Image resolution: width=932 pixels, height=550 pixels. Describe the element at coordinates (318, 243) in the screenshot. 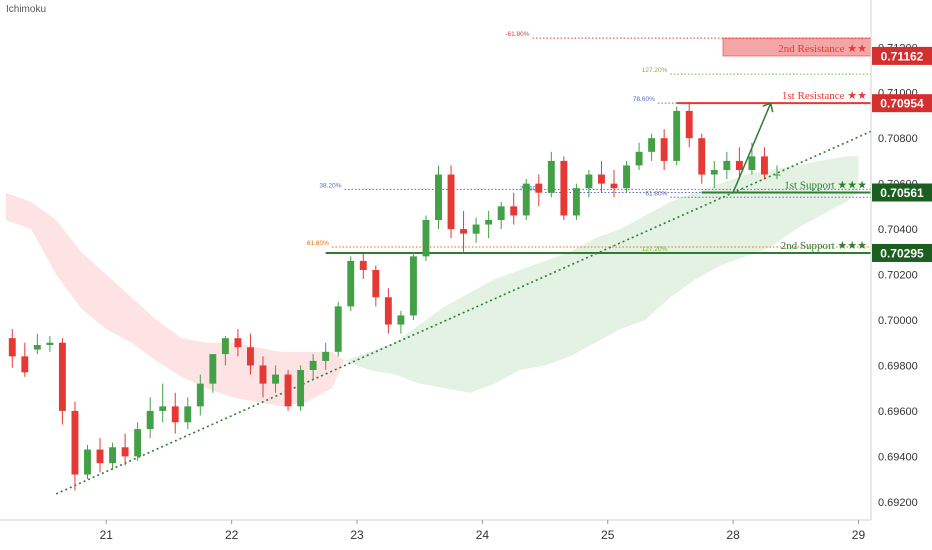

I see `fib-label-6: 61.80%` at that location.